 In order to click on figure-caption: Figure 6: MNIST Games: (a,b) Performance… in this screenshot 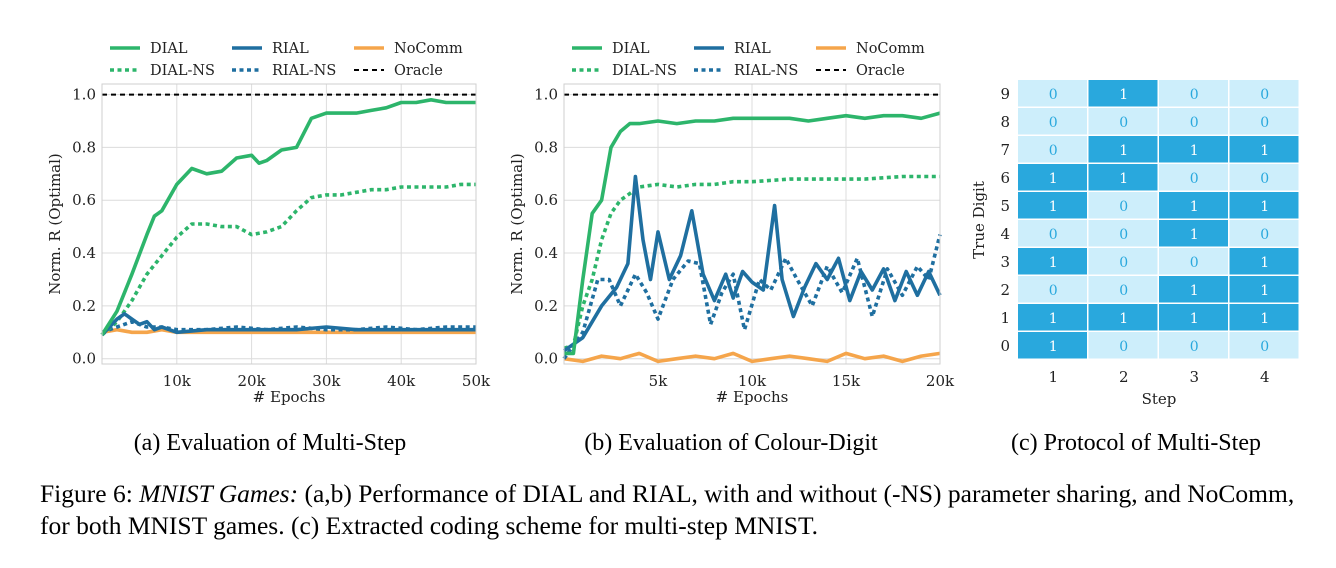, I will do `click(675, 510)`.